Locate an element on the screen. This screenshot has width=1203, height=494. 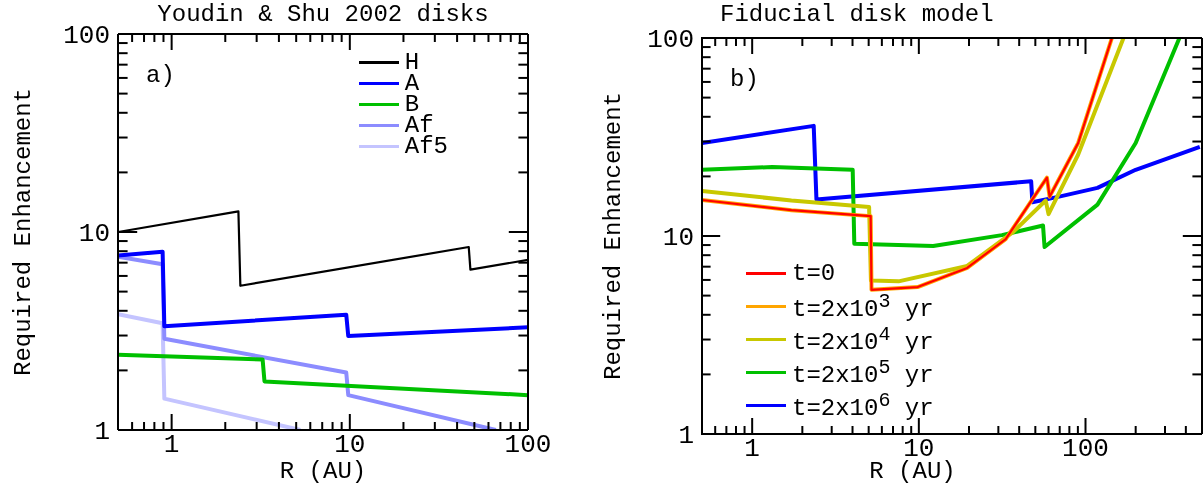
chart-title: Fiducial disk model is located at coordinates (857, 14).